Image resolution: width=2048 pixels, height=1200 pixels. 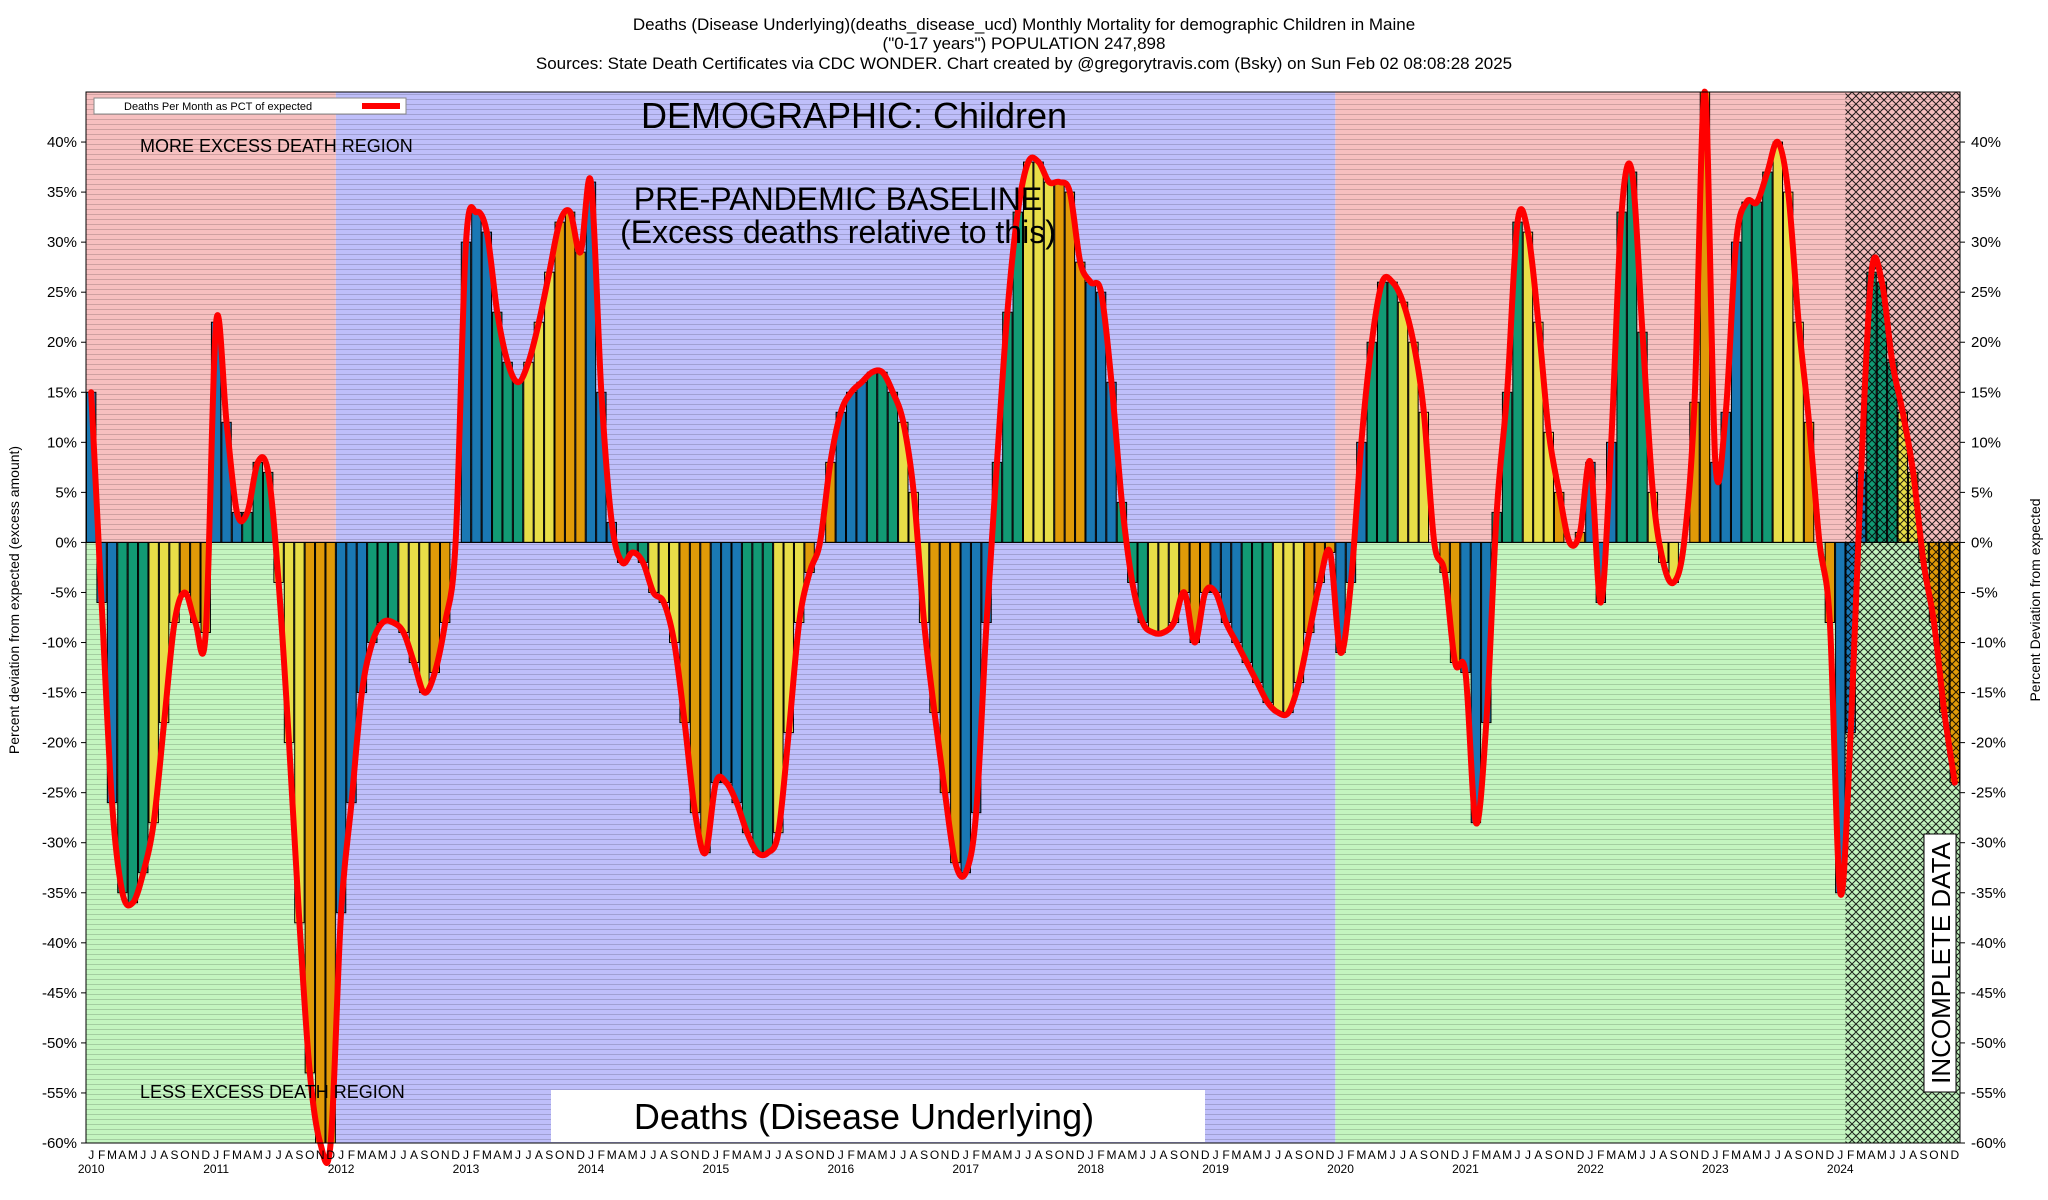 I want to click on y-tick-label: -45%, so click(x=59, y=993).